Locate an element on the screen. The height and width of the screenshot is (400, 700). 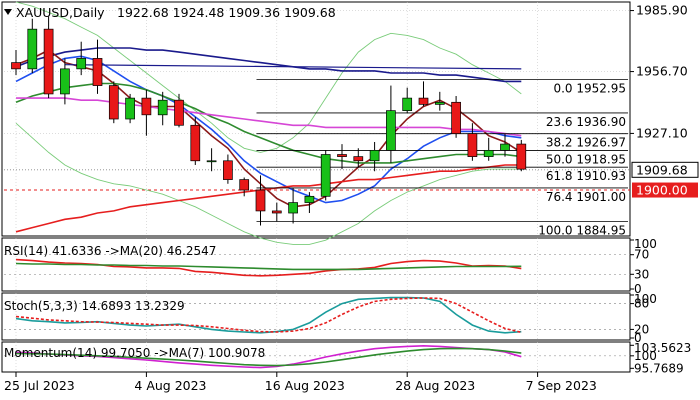
price-tick-label: 1956.70 is located at coordinates (662, 71).